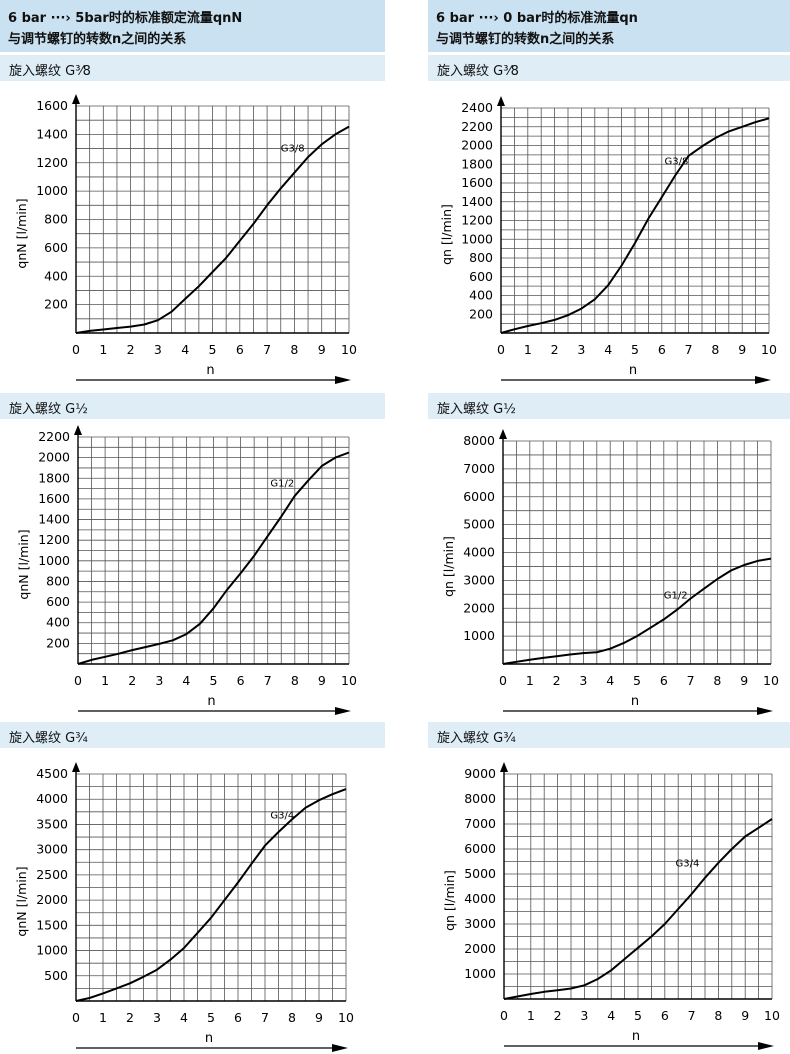 This screenshot has width=790, height=1054. Describe the element at coordinates (21, 901) in the screenshot. I see `y-axis-label: qnN [l/min]` at that location.